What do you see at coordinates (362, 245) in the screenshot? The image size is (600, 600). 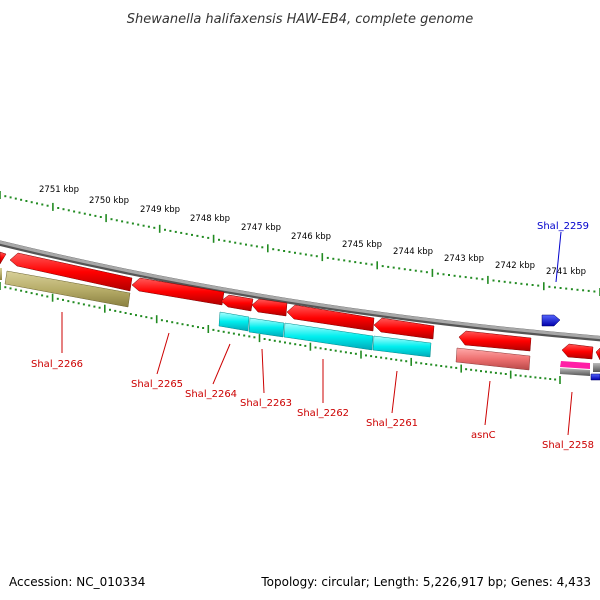 I see `tick-label: 2745 kbp` at bounding box center [362, 245].